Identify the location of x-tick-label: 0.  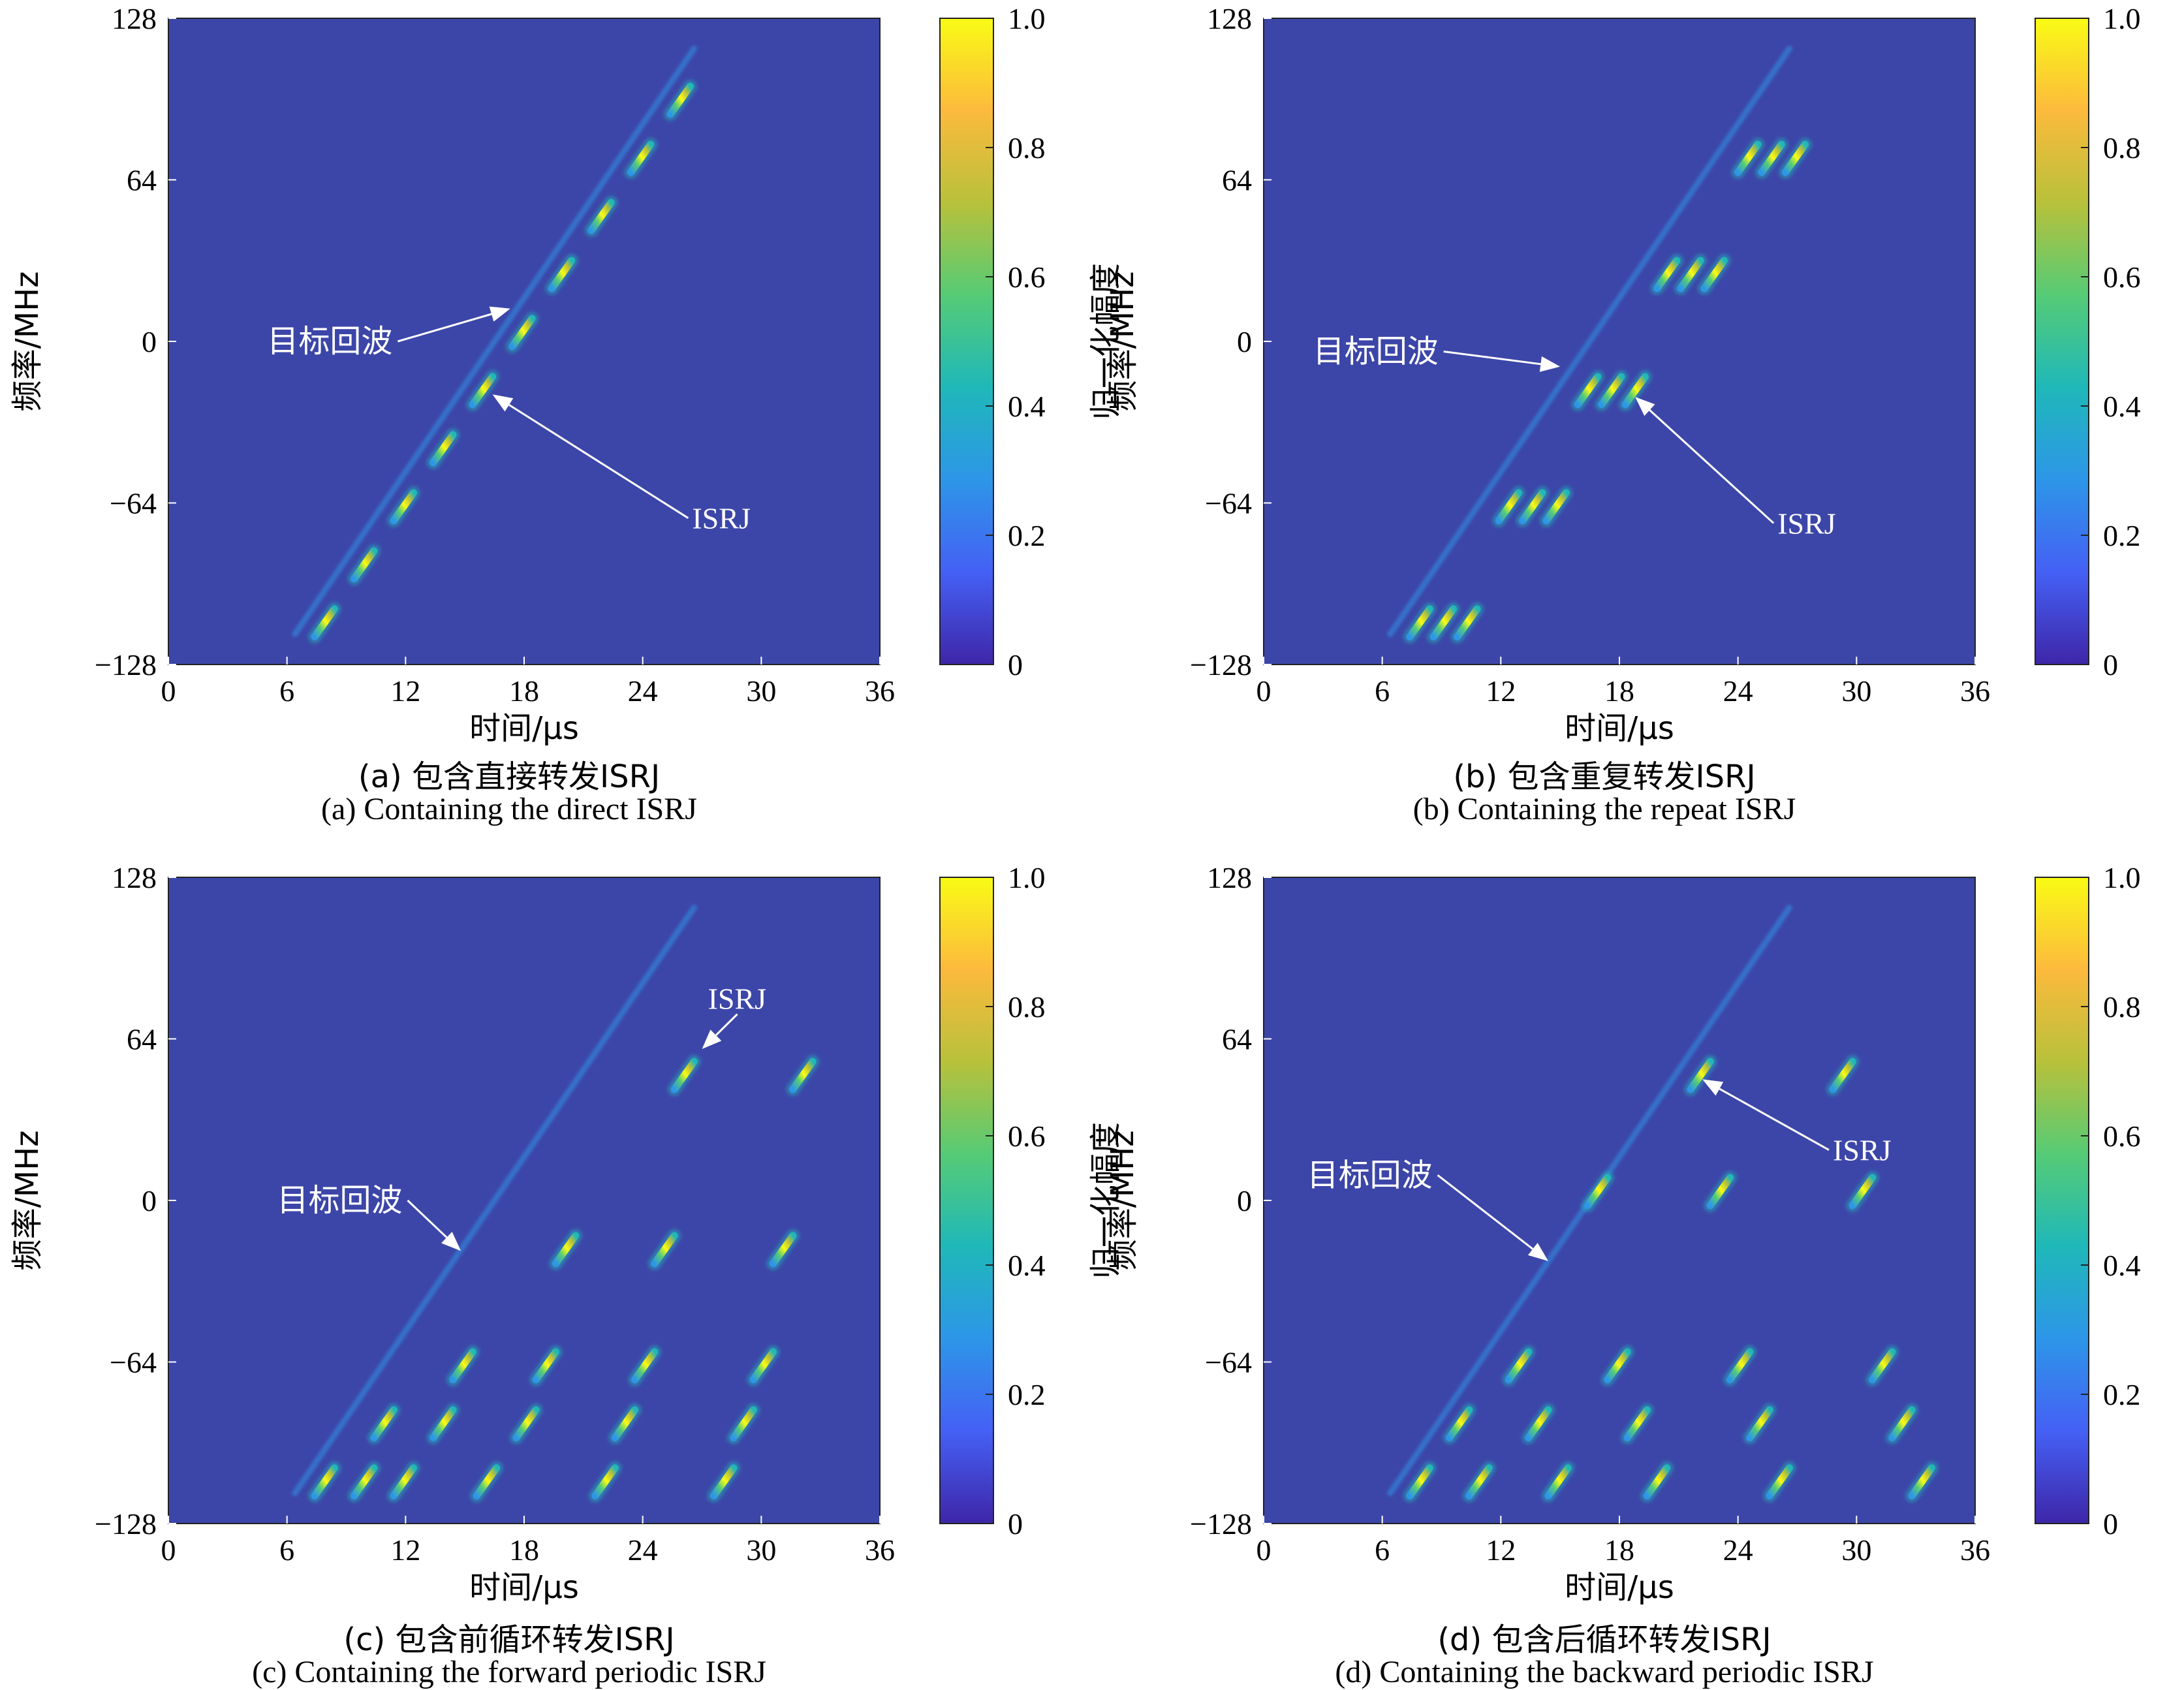
(1263, 1550).